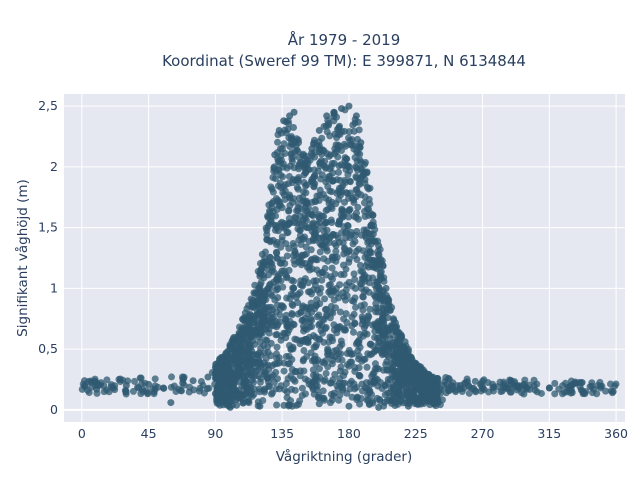 Image resolution: width=640 pixels, height=480 pixels. What do you see at coordinates (54, 287) in the screenshot?
I see `y-tick-label: 1` at bounding box center [54, 287].